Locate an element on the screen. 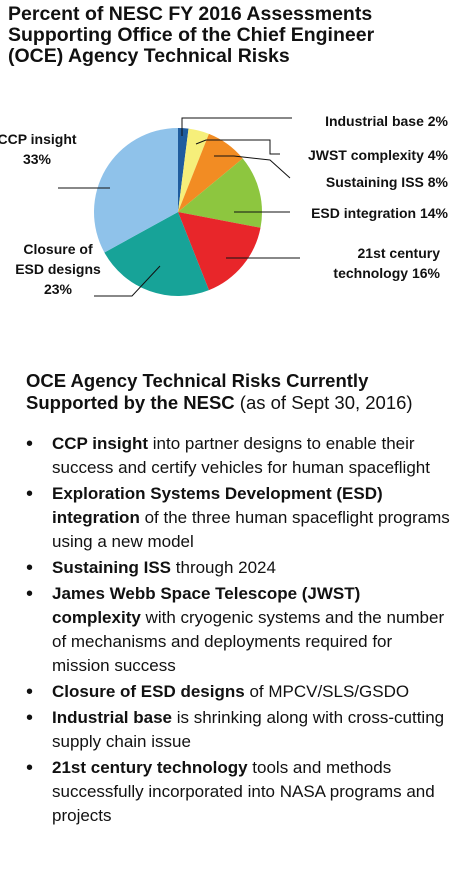  slice-label-line: Closure of is located at coordinates (58, 249).